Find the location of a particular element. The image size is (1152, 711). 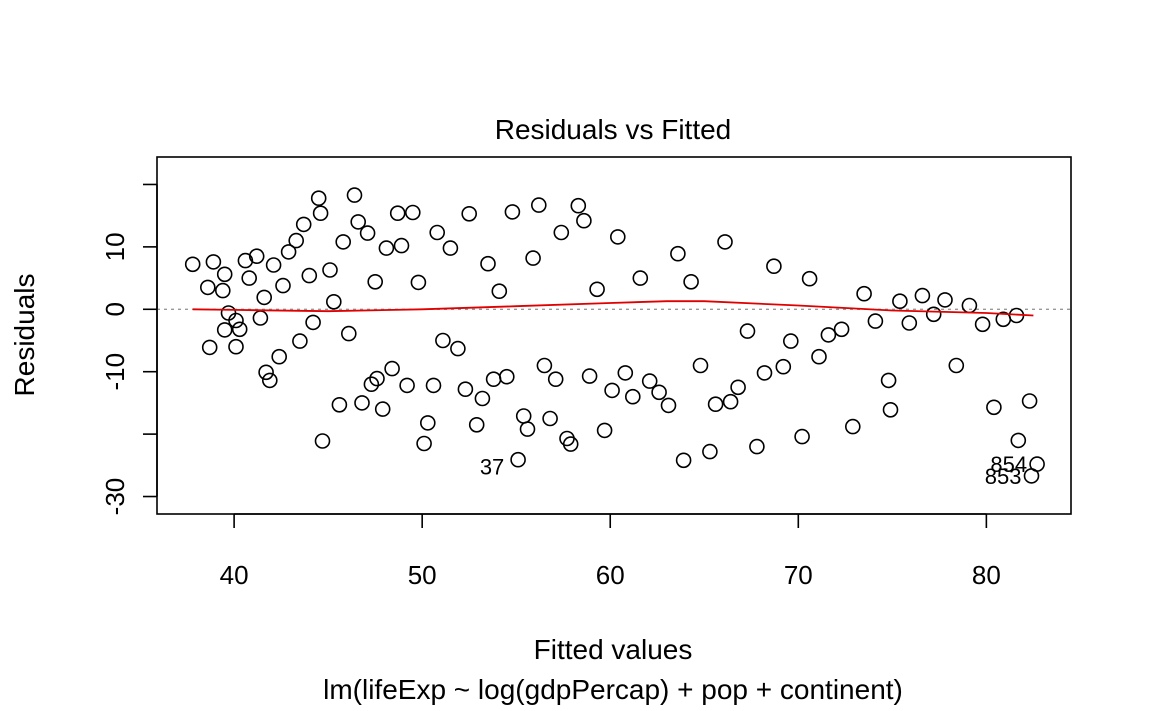

x-axis: 40 50 60 70 80 is located at coordinates (610, 551).